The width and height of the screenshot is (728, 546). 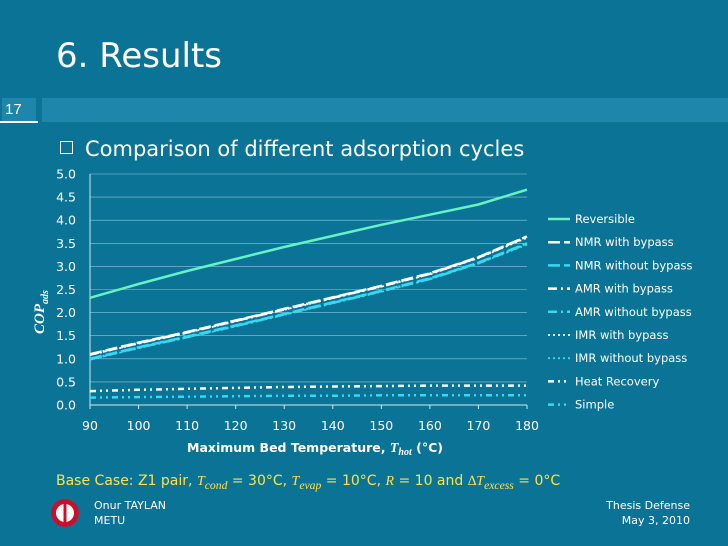 I want to click on x-tick-2: 110, so click(x=187, y=425).